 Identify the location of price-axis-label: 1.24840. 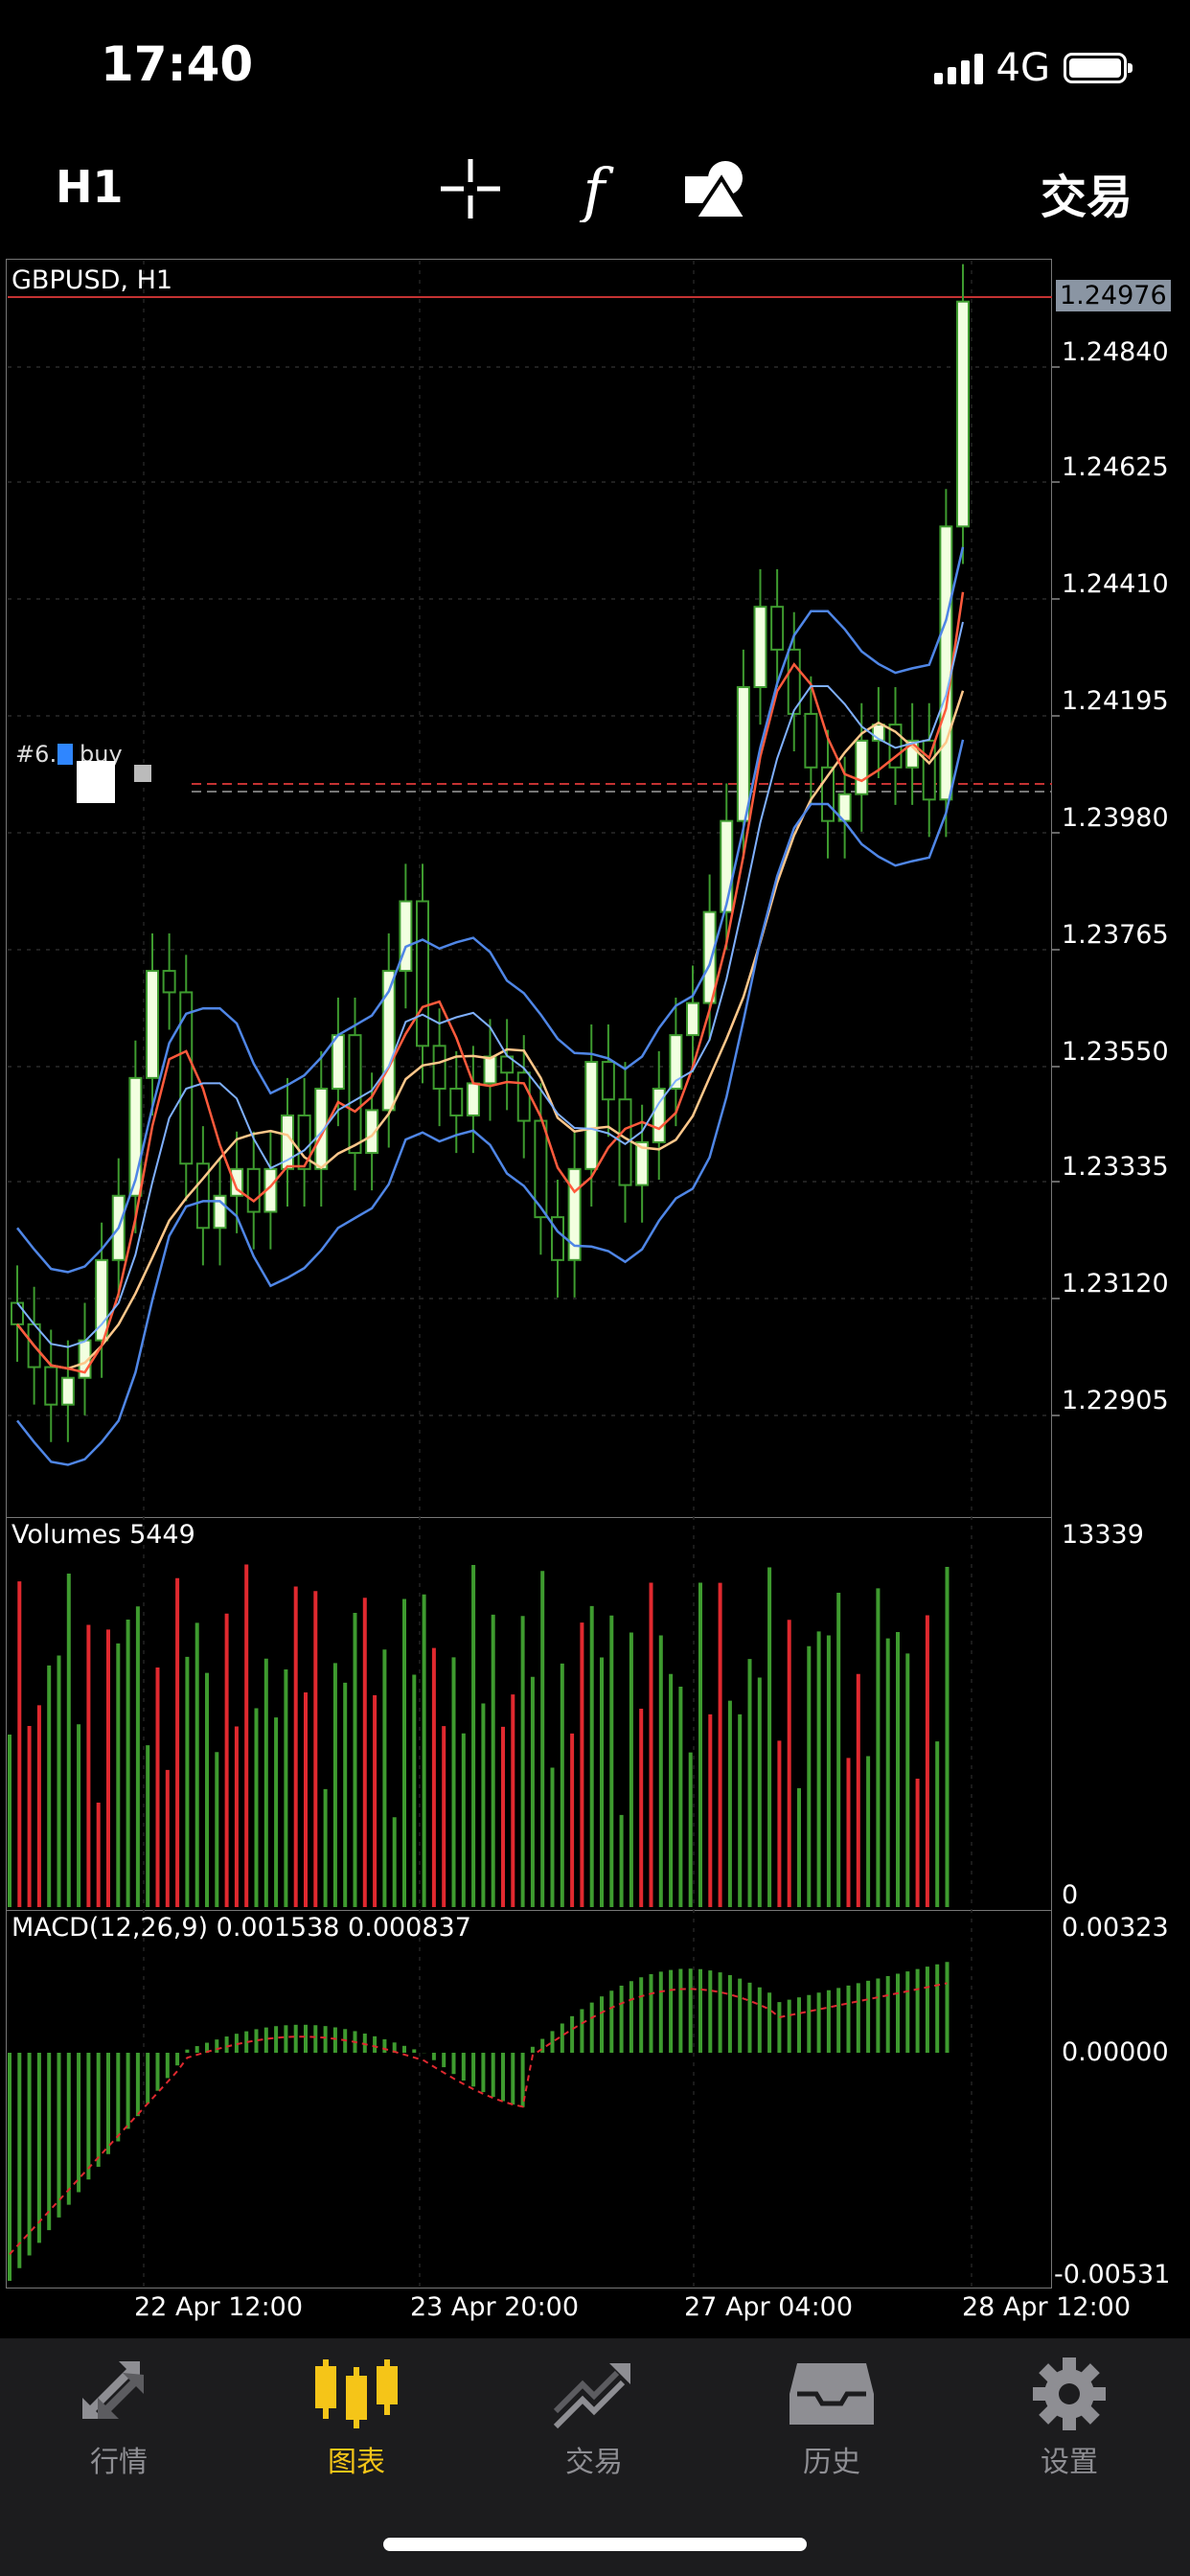
(1115, 352).